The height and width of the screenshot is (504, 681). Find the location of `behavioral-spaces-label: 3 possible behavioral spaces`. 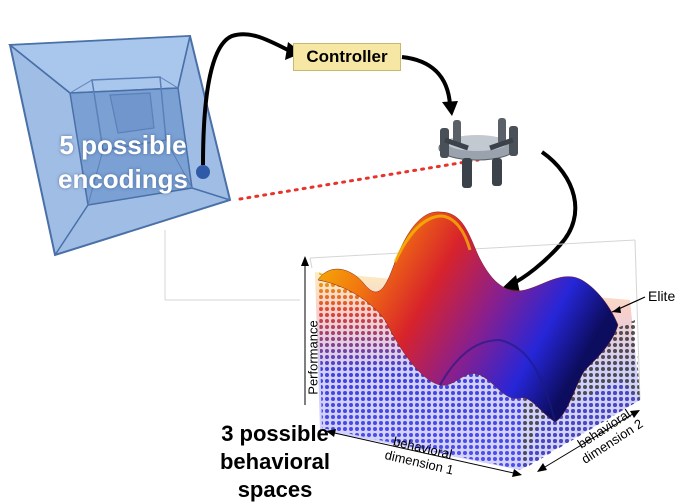

behavioral-spaces-label: 3 possible behavioral spaces is located at coordinates (275, 461).